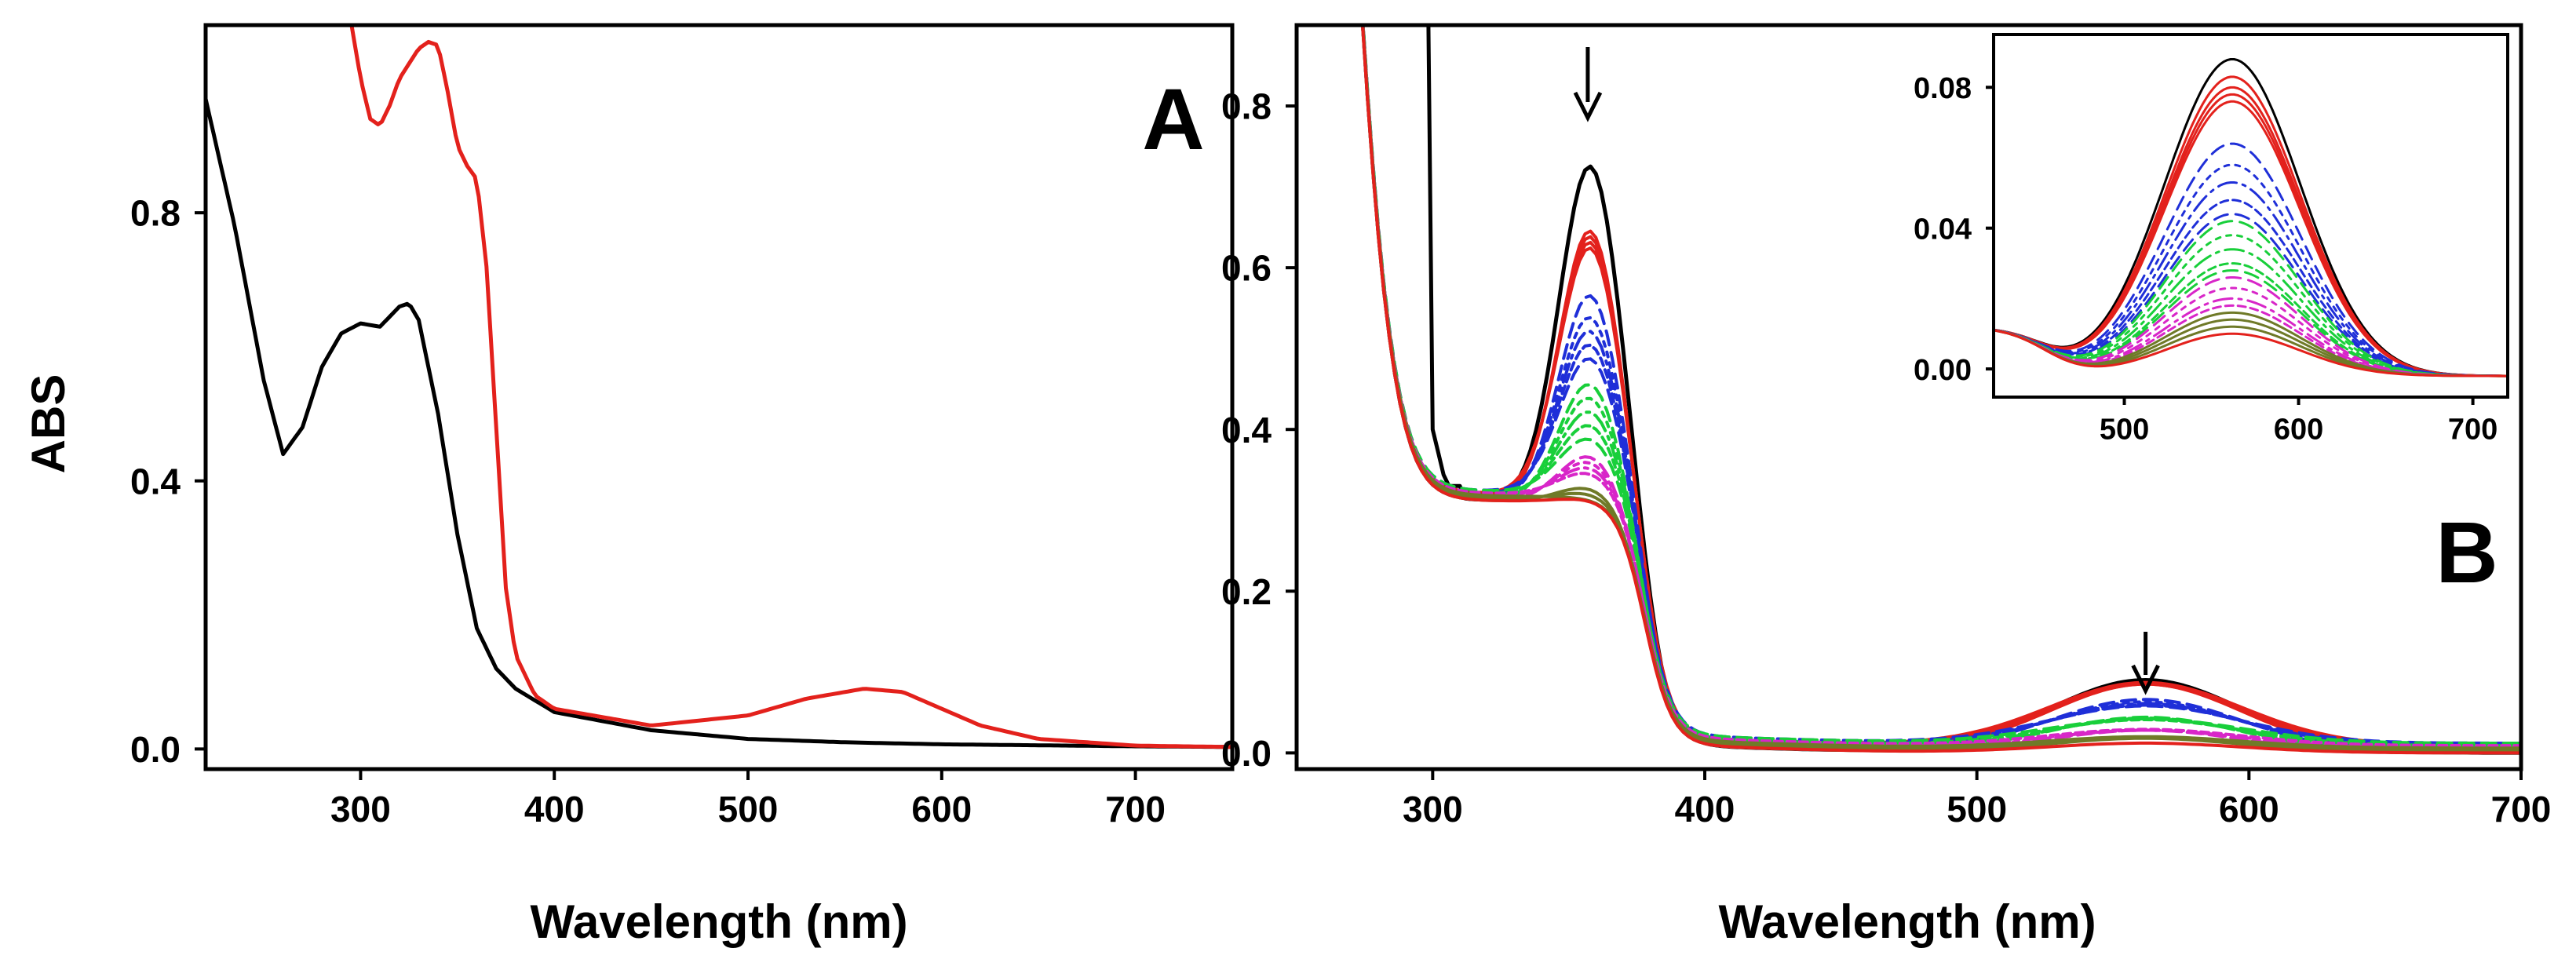 The width and height of the screenshot is (2576, 970). Describe the element at coordinates (1246, 430) in the screenshot. I see `panel-b-y-tick-label: 0.4` at that location.